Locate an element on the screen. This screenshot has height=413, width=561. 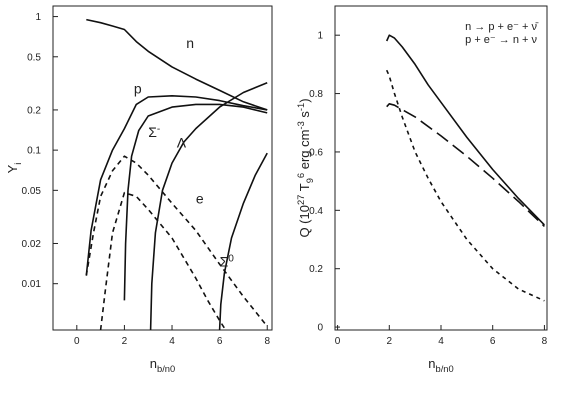
y-tick-label: 0.4 is located at coordinates (316, 211).